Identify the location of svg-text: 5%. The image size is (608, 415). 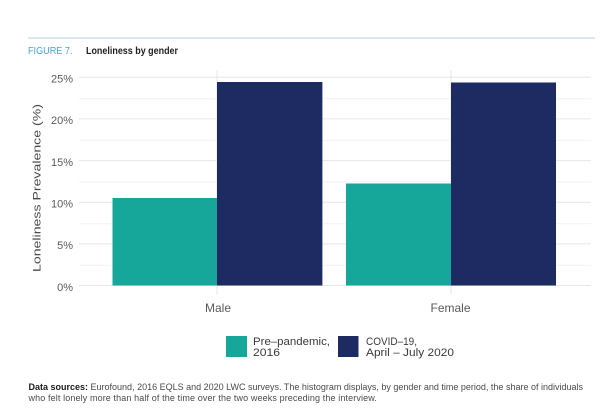
(65, 246).